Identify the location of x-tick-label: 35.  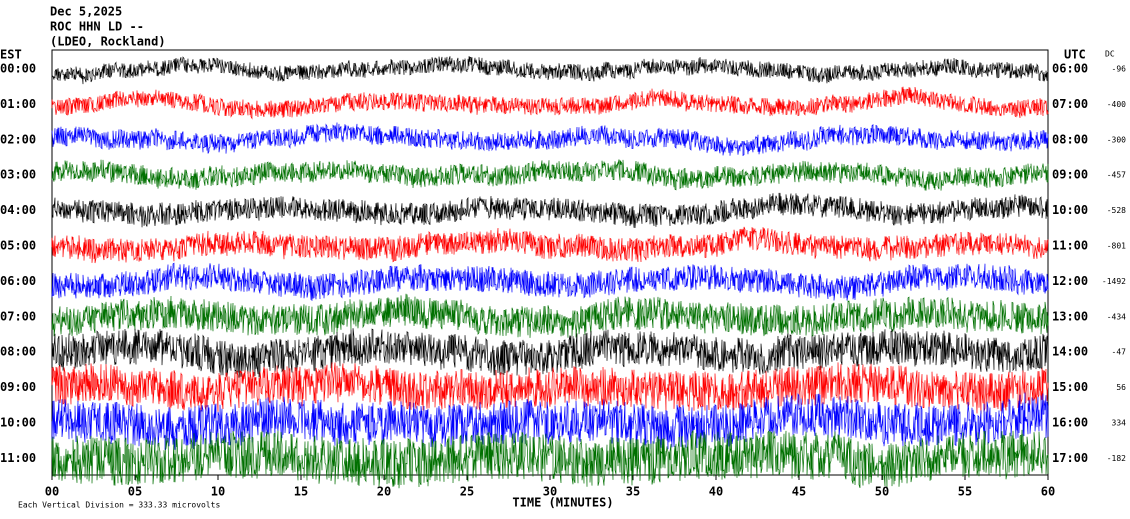
(633, 492).